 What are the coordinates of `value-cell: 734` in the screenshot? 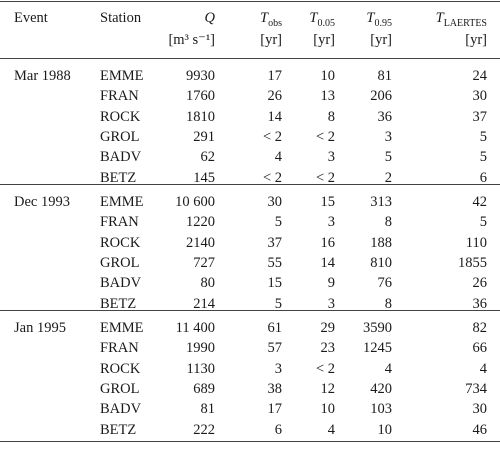 It's located at (476, 388).